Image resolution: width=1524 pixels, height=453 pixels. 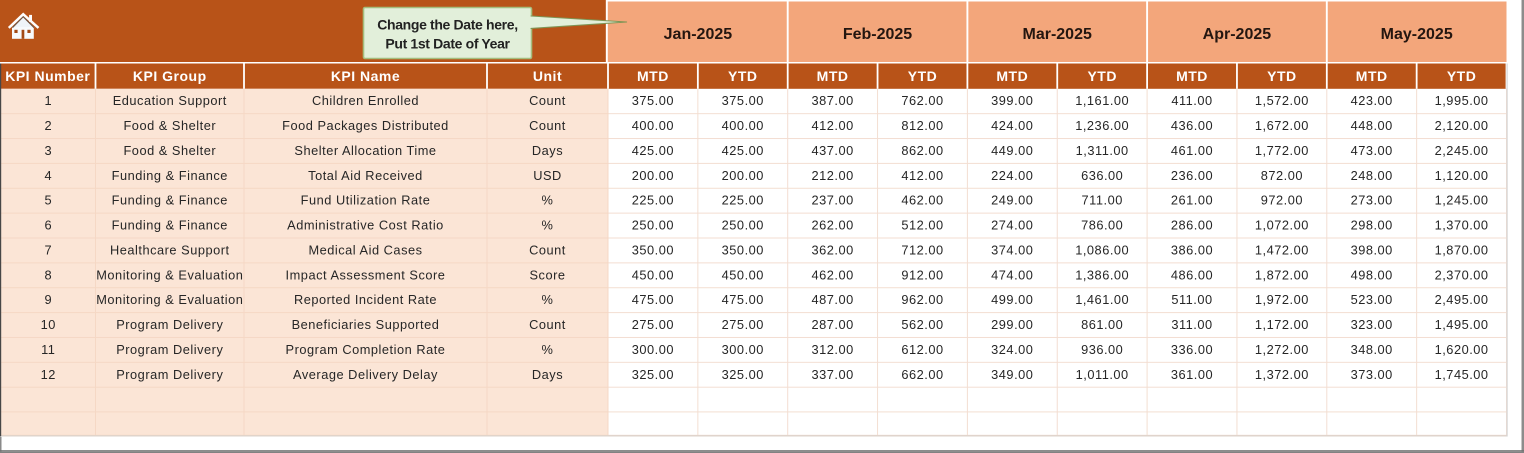 What do you see at coordinates (48, 175) in the screenshot?
I see `svg-text: 4` at bounding box center [48, 175].